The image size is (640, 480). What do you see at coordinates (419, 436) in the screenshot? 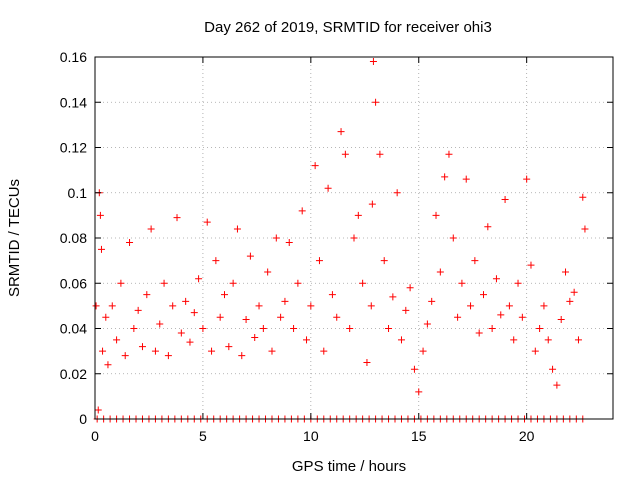
I see `x-tick-label: 15` at bounding box center [419, 436].